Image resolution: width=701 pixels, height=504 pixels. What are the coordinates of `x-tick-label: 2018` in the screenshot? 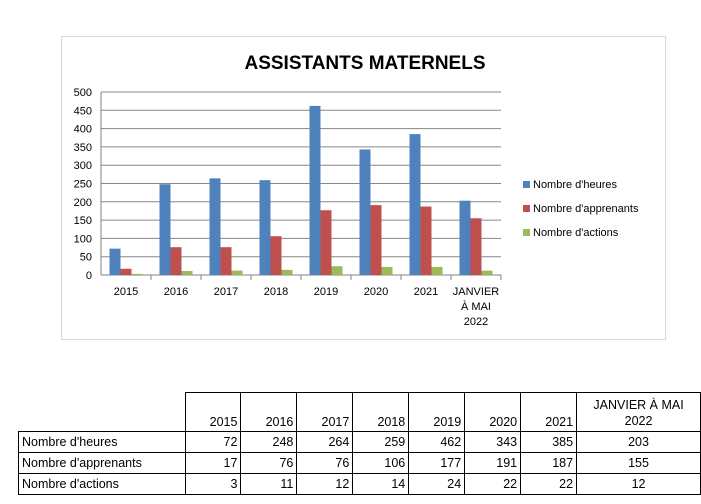 It's located at (276, 292).